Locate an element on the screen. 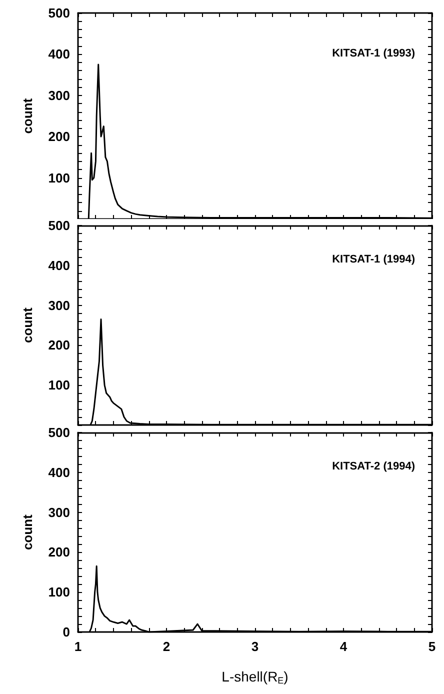 The image size is (444, 694). x-tick-label: 5 is located at coordinates (432, 646).